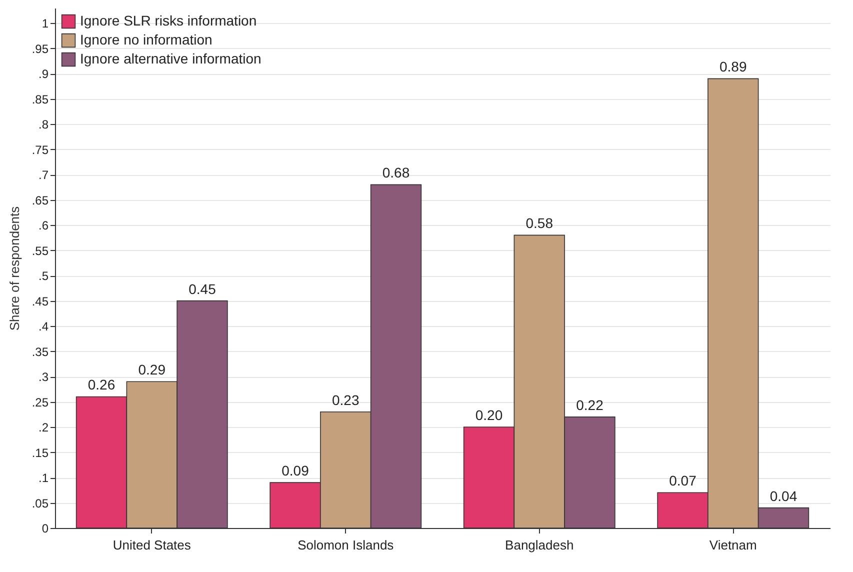 The image size is (853, 572). Describe the element at coordinates (202, 288) in the screenshot. I see `data-label: 0.45` at that location.